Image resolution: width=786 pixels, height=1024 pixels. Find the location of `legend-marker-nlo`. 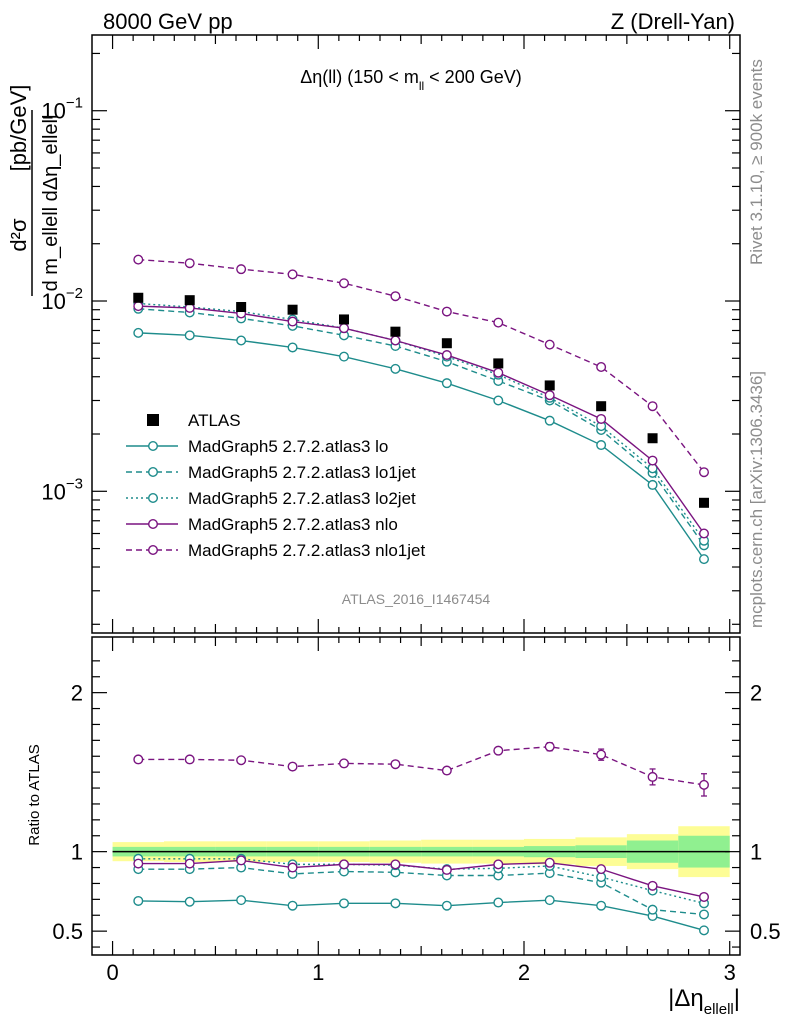

legend-marker-nlo is located at coordinates (152, 524).